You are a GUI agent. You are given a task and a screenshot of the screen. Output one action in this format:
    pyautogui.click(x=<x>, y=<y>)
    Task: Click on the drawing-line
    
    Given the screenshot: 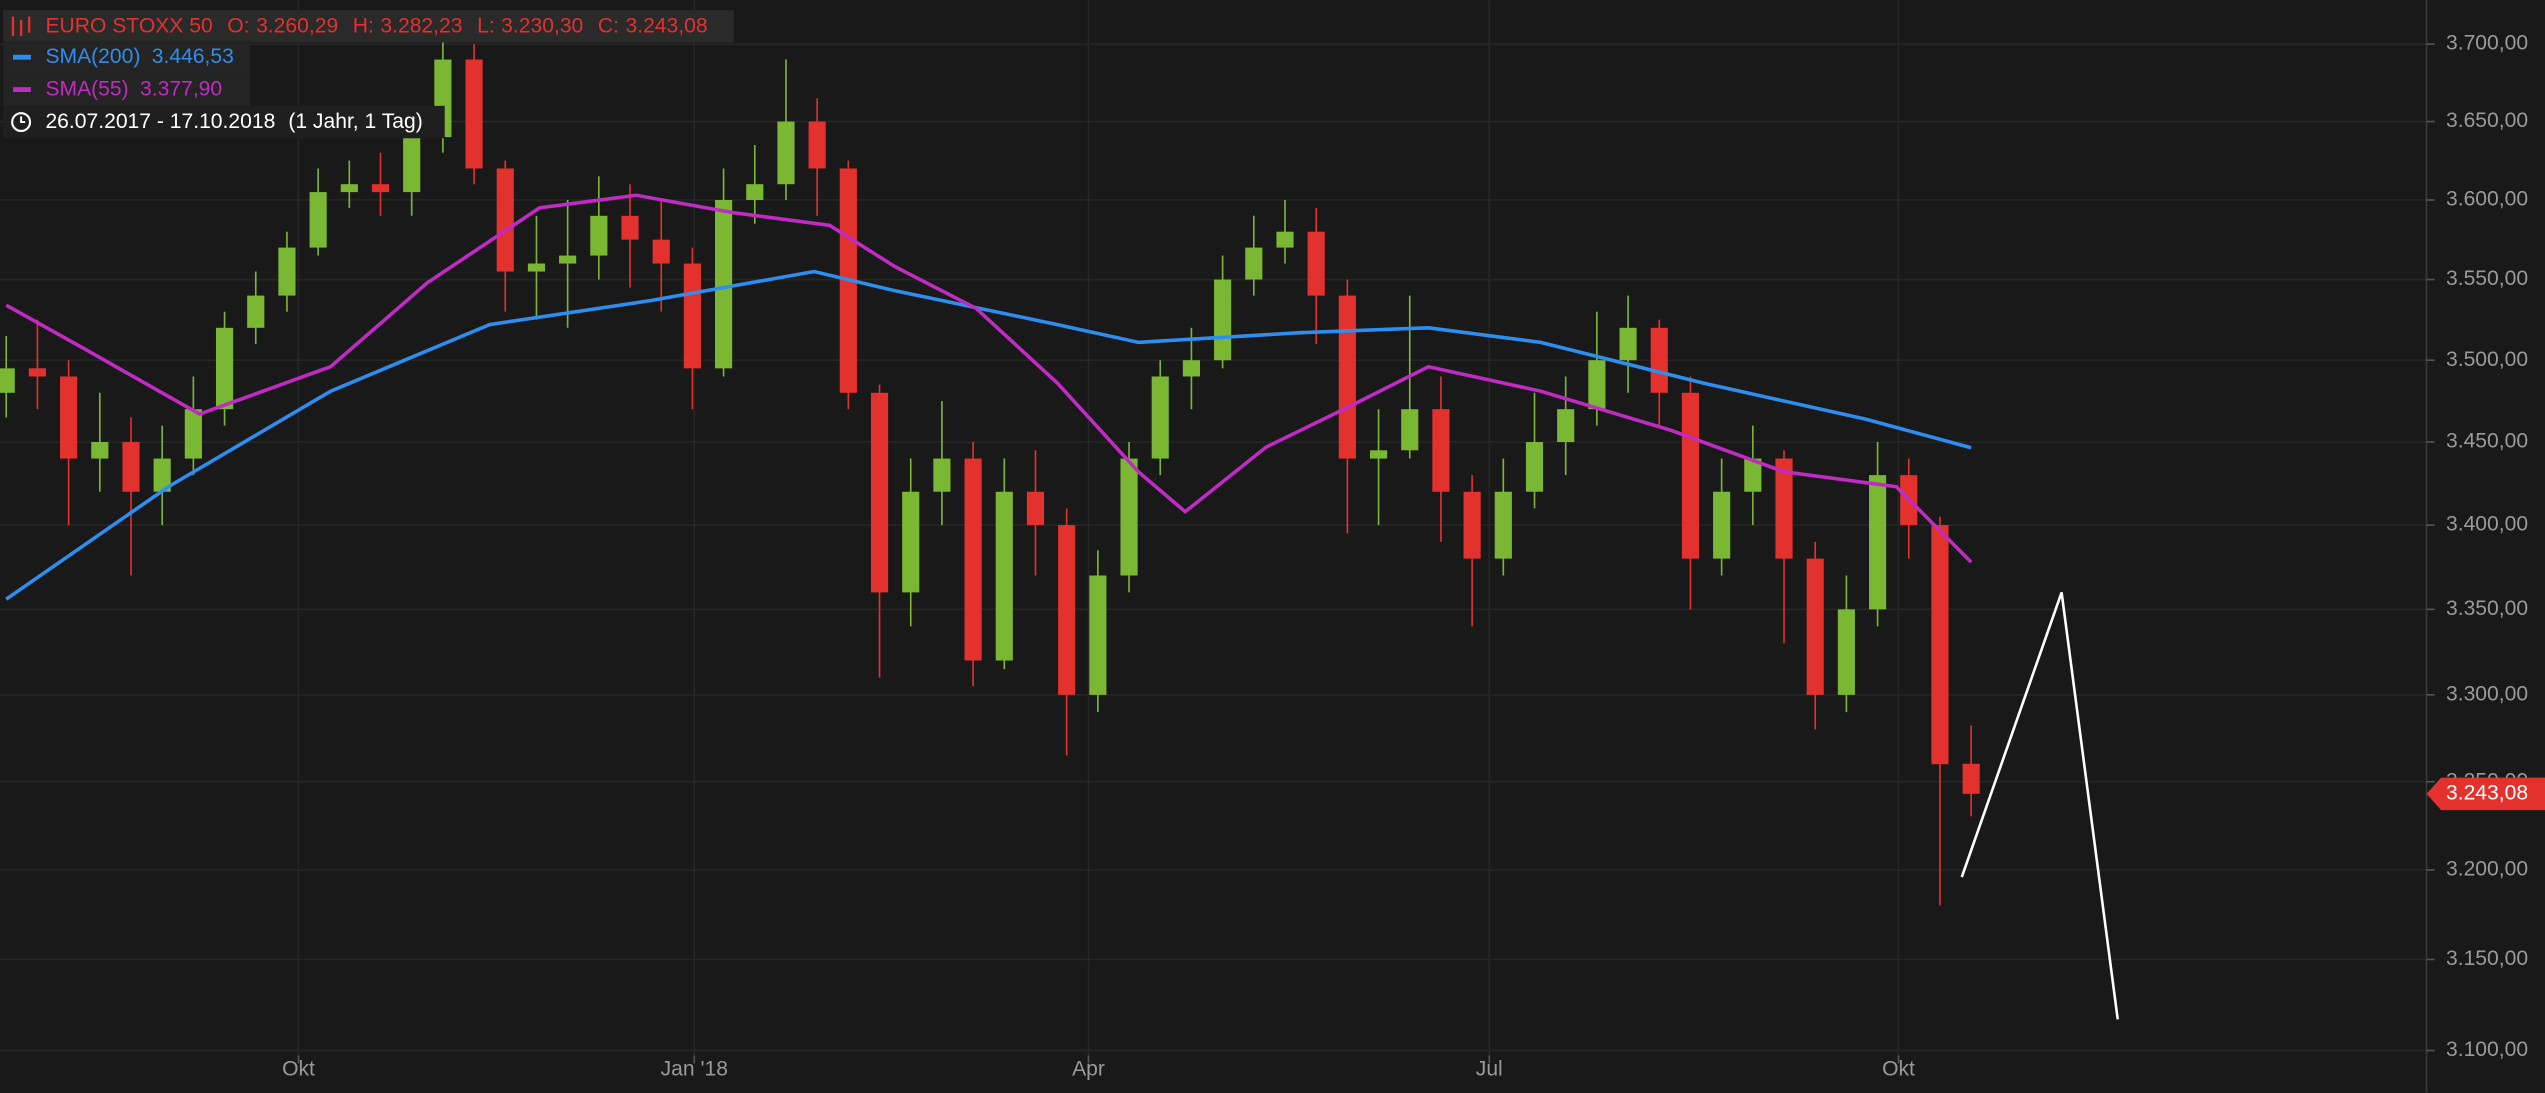 What is the action you would take?
    pyautogui.click(x=2040, y=805)
    